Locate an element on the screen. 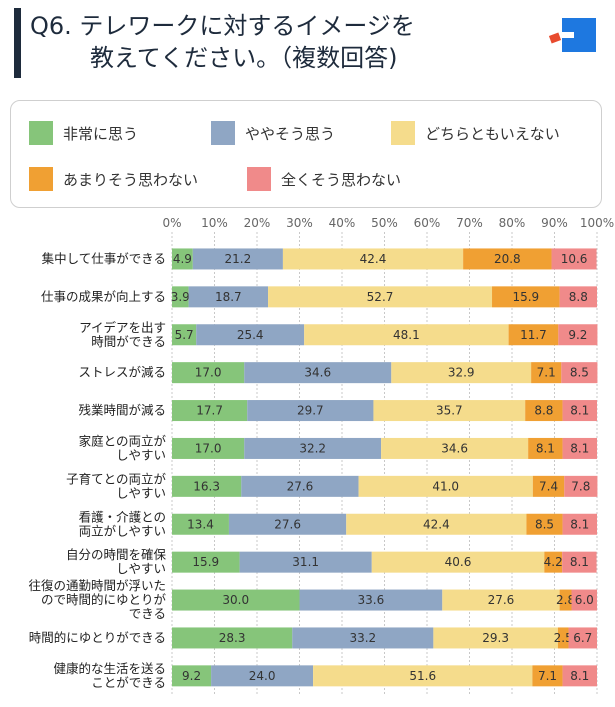 This screenshot has height=707, width=615. category-label: 看護・介護との is located at coordinates (122, 516).